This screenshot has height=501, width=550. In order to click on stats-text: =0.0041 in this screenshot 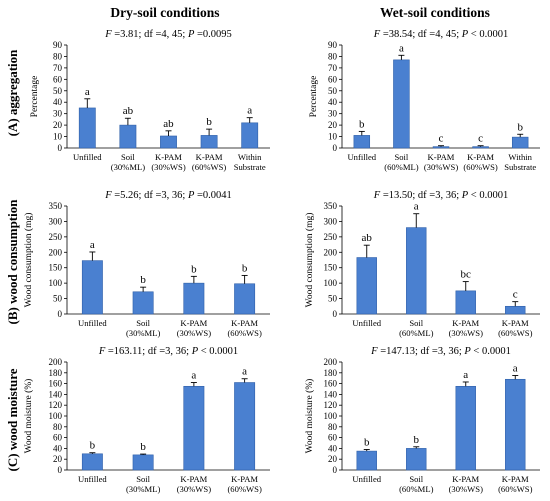, I will do `click(212, 195)`.